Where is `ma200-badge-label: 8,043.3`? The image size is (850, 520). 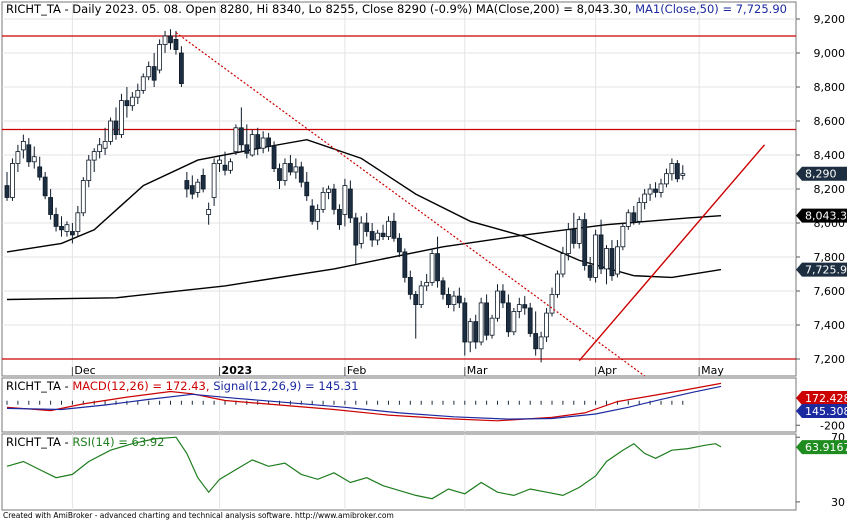
ma200-badge-label: 8,043.3 is located at coordinates (826, 216).